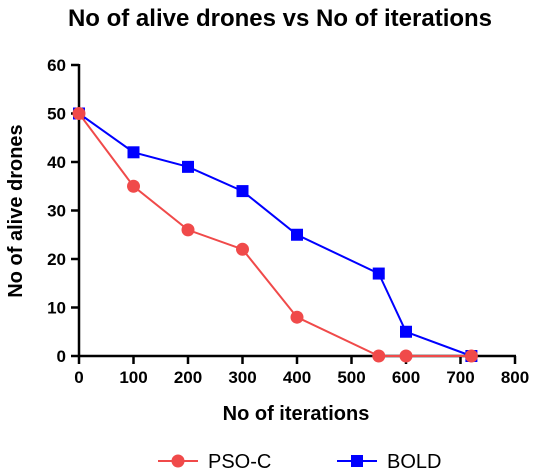  I want to click on x-tick-label: 0, so click(78, 377).